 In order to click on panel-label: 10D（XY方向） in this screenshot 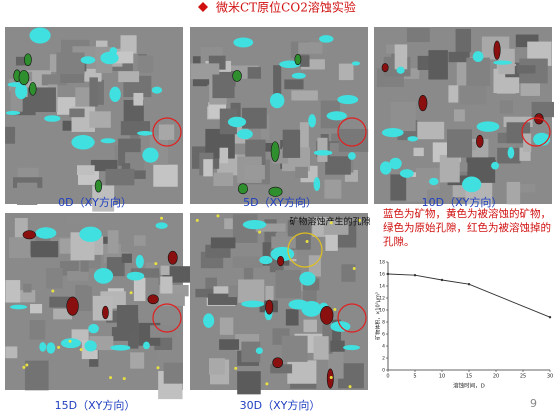, I will do `click(462, 202)`.